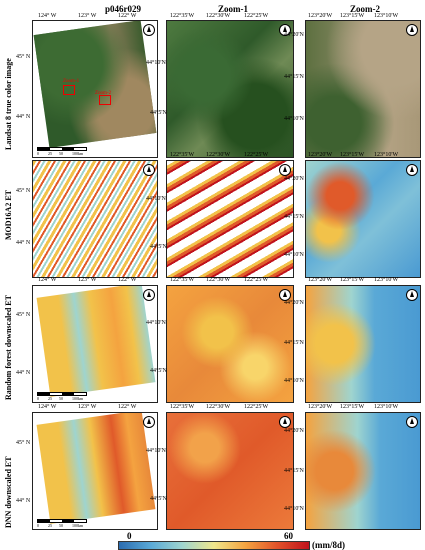  I want to click on row-label-dnn: DNN downscaled ET, so click(8, 492).